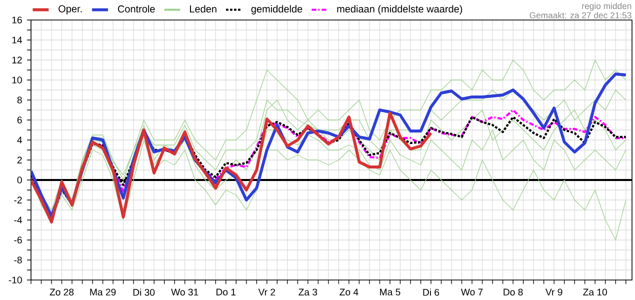 This screenshot has width=635, height=300. I want to click on x-tick-label: Ma 5, so click(390, 292).